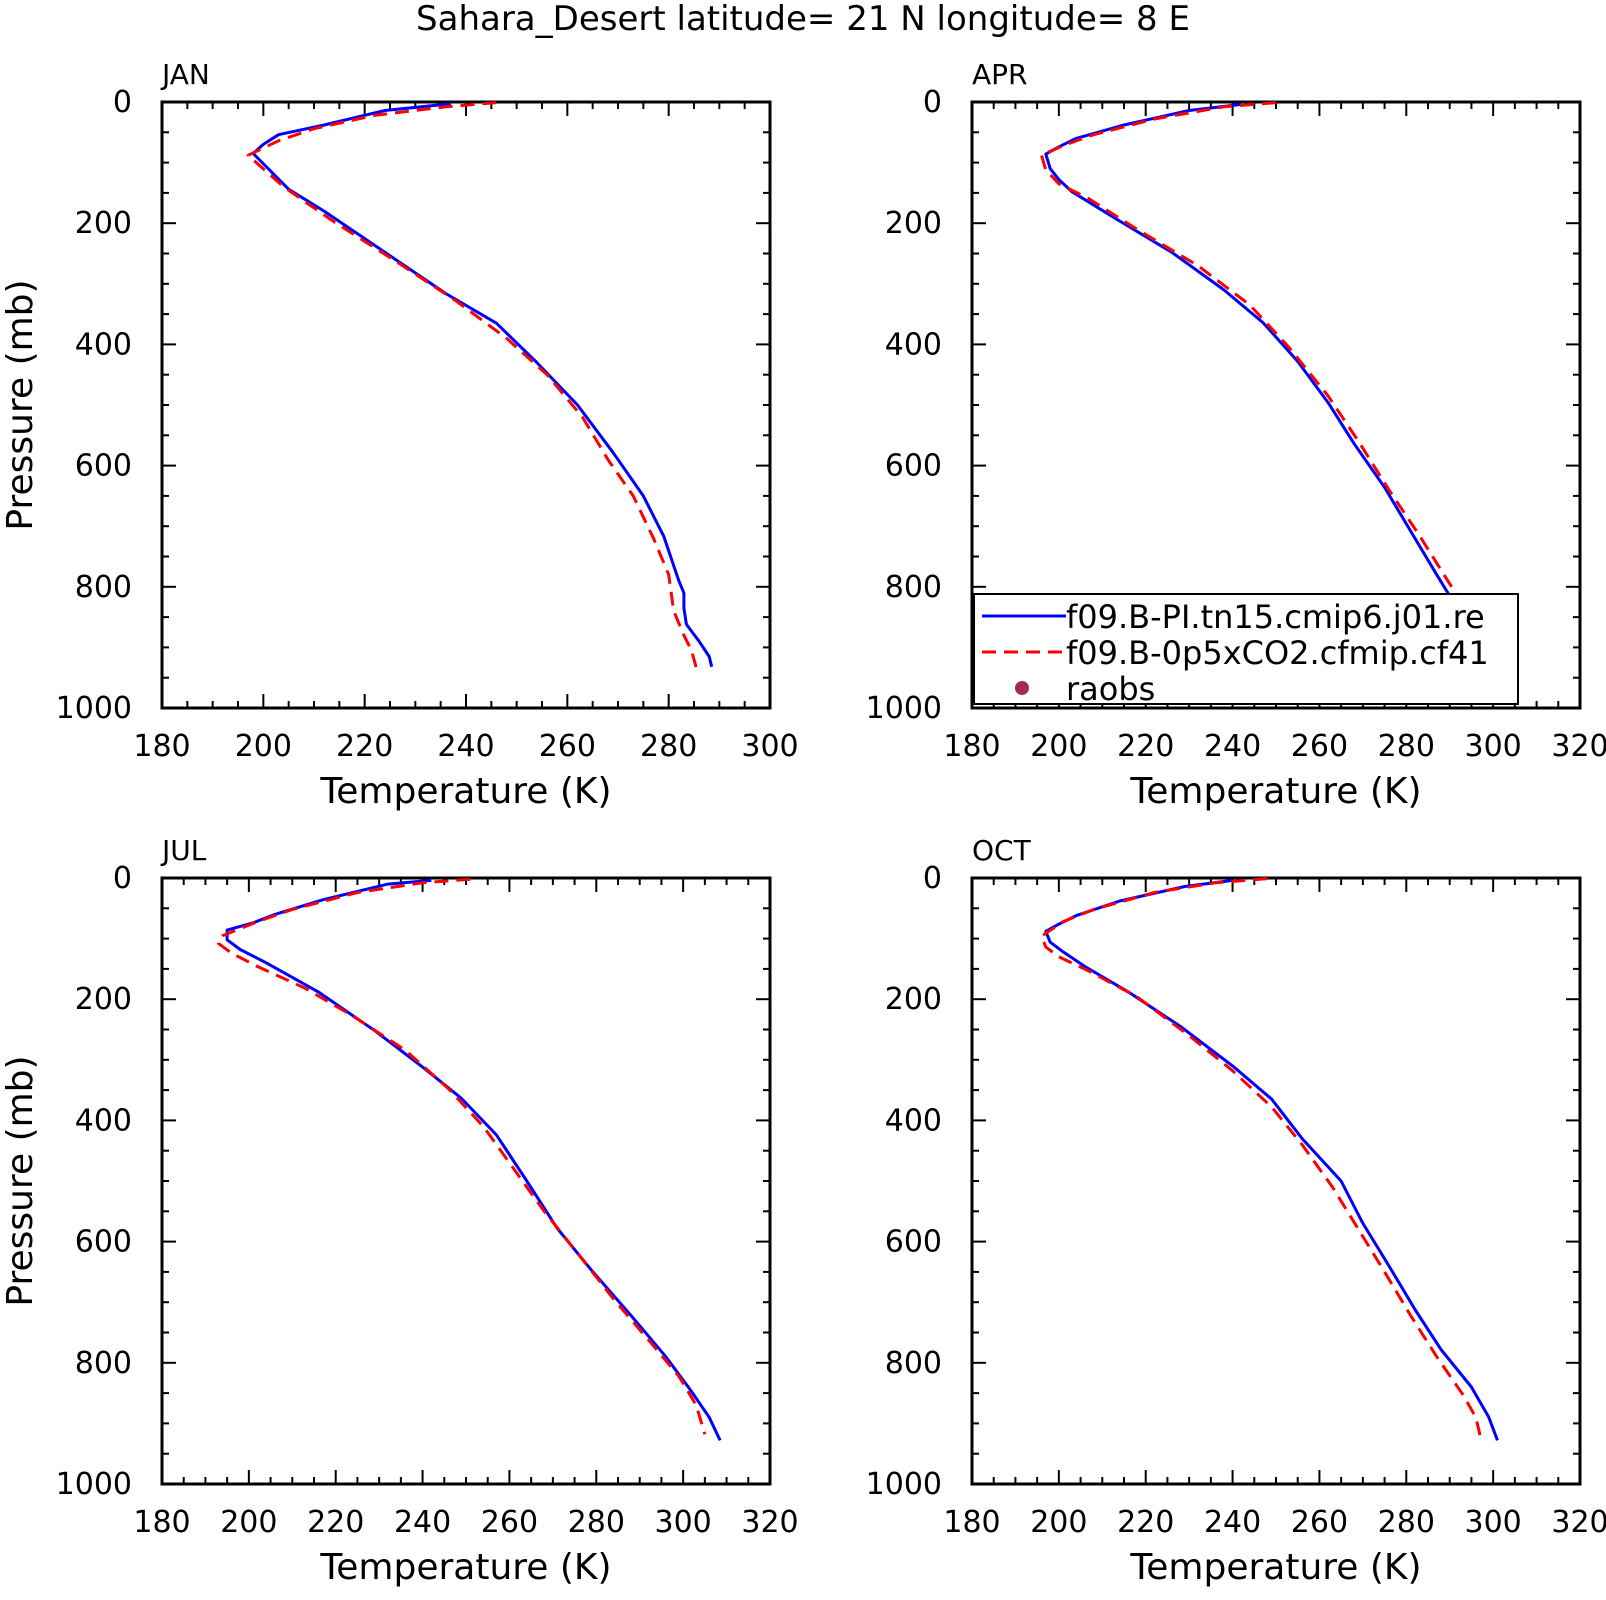 The height and width of the screenshot is (1600, 1606). I want to click on legend-label: f09.B-PI.tn15.cmip6.j01.re, so click(1275, 617).